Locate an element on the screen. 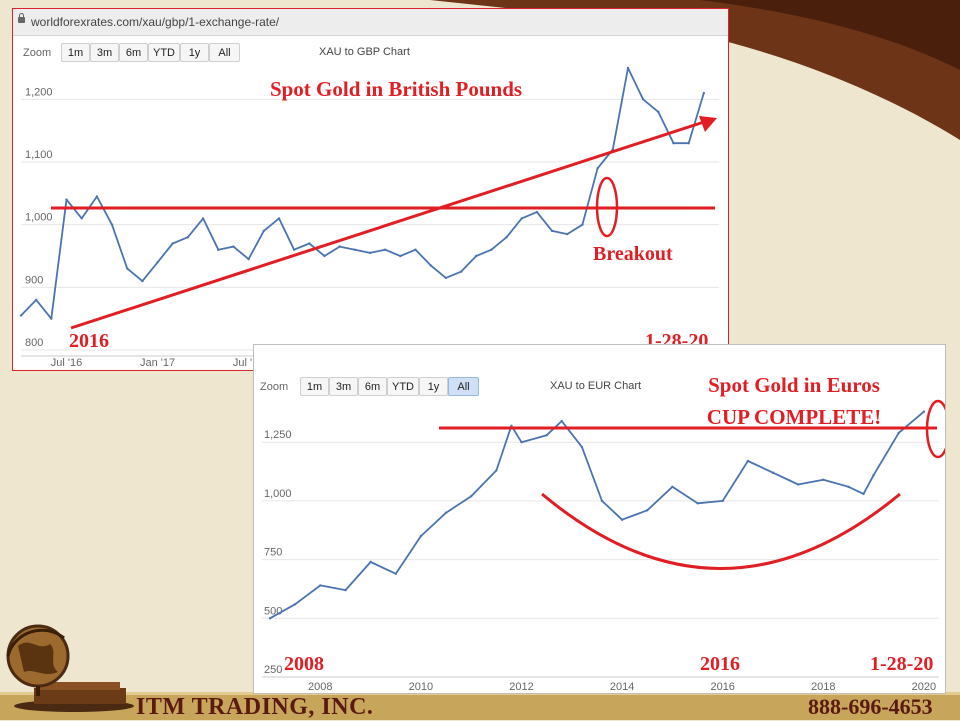  zoom-controls-eur: Zoom 1m 3m 6m YTD 1y All is located at coordinates (380, 387).